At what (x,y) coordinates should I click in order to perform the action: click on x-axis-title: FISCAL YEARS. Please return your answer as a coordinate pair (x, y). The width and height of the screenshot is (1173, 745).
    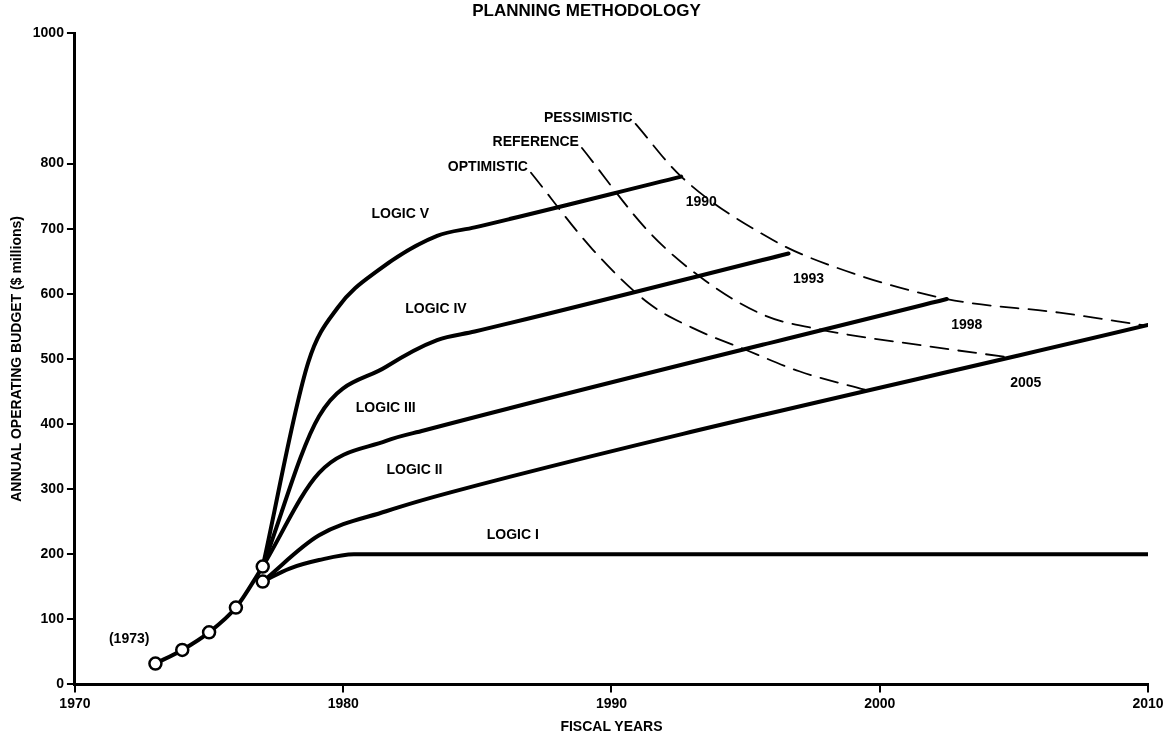
    Looking at the image, I should click on (611, 726).